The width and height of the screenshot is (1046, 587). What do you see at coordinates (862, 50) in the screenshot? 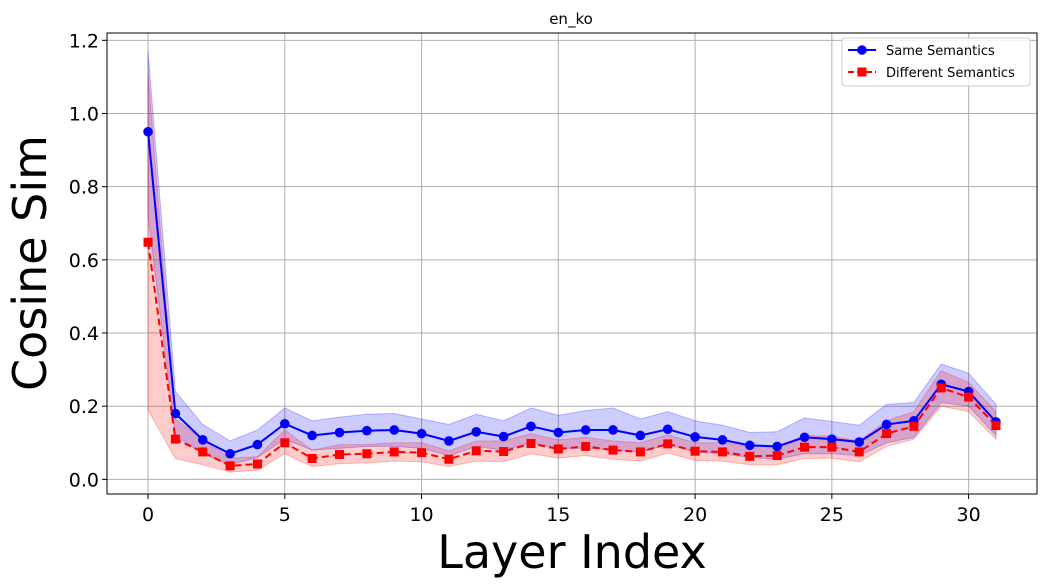
I see `legend-marker-same-semantics` at bounding box center [862, 50].